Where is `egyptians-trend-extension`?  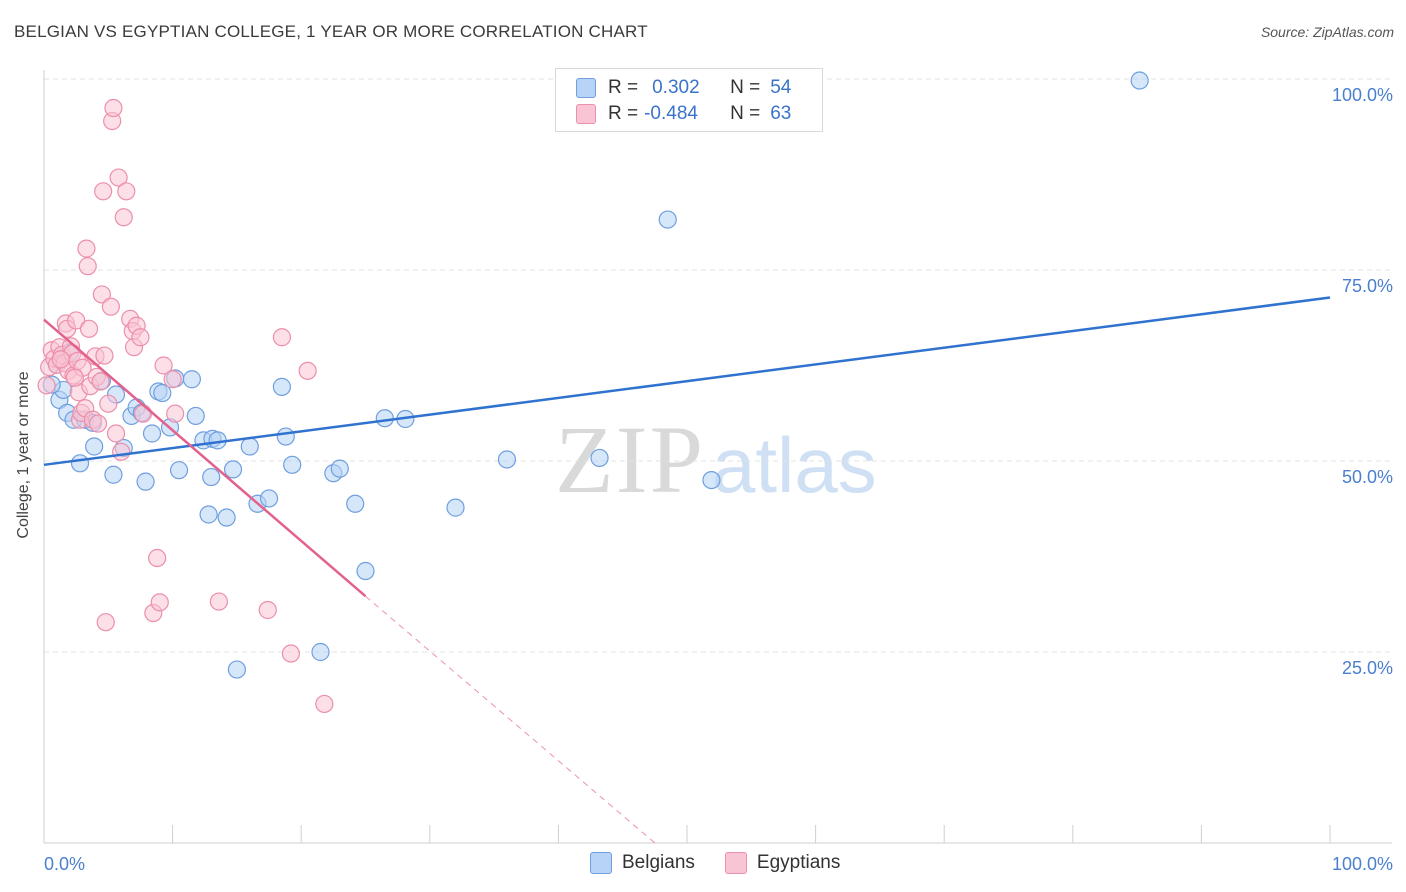
egyptians-trend-extension is located at coordinates (510, 719).